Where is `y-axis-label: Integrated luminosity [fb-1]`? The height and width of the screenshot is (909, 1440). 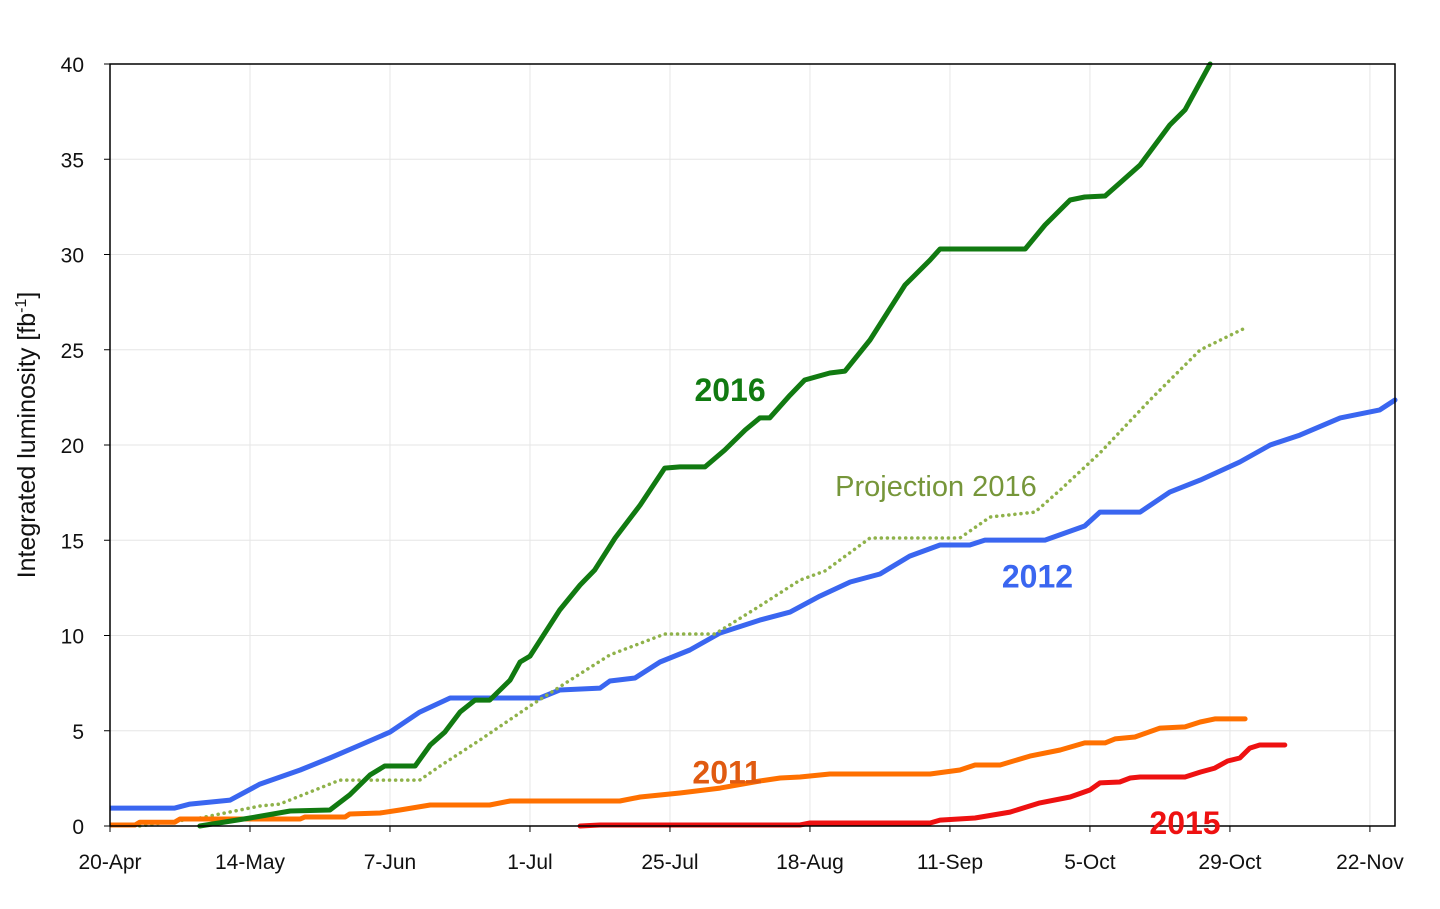 y-axis-label: Integrated luminosity [fb-1] is located at coordinates (27, 435).